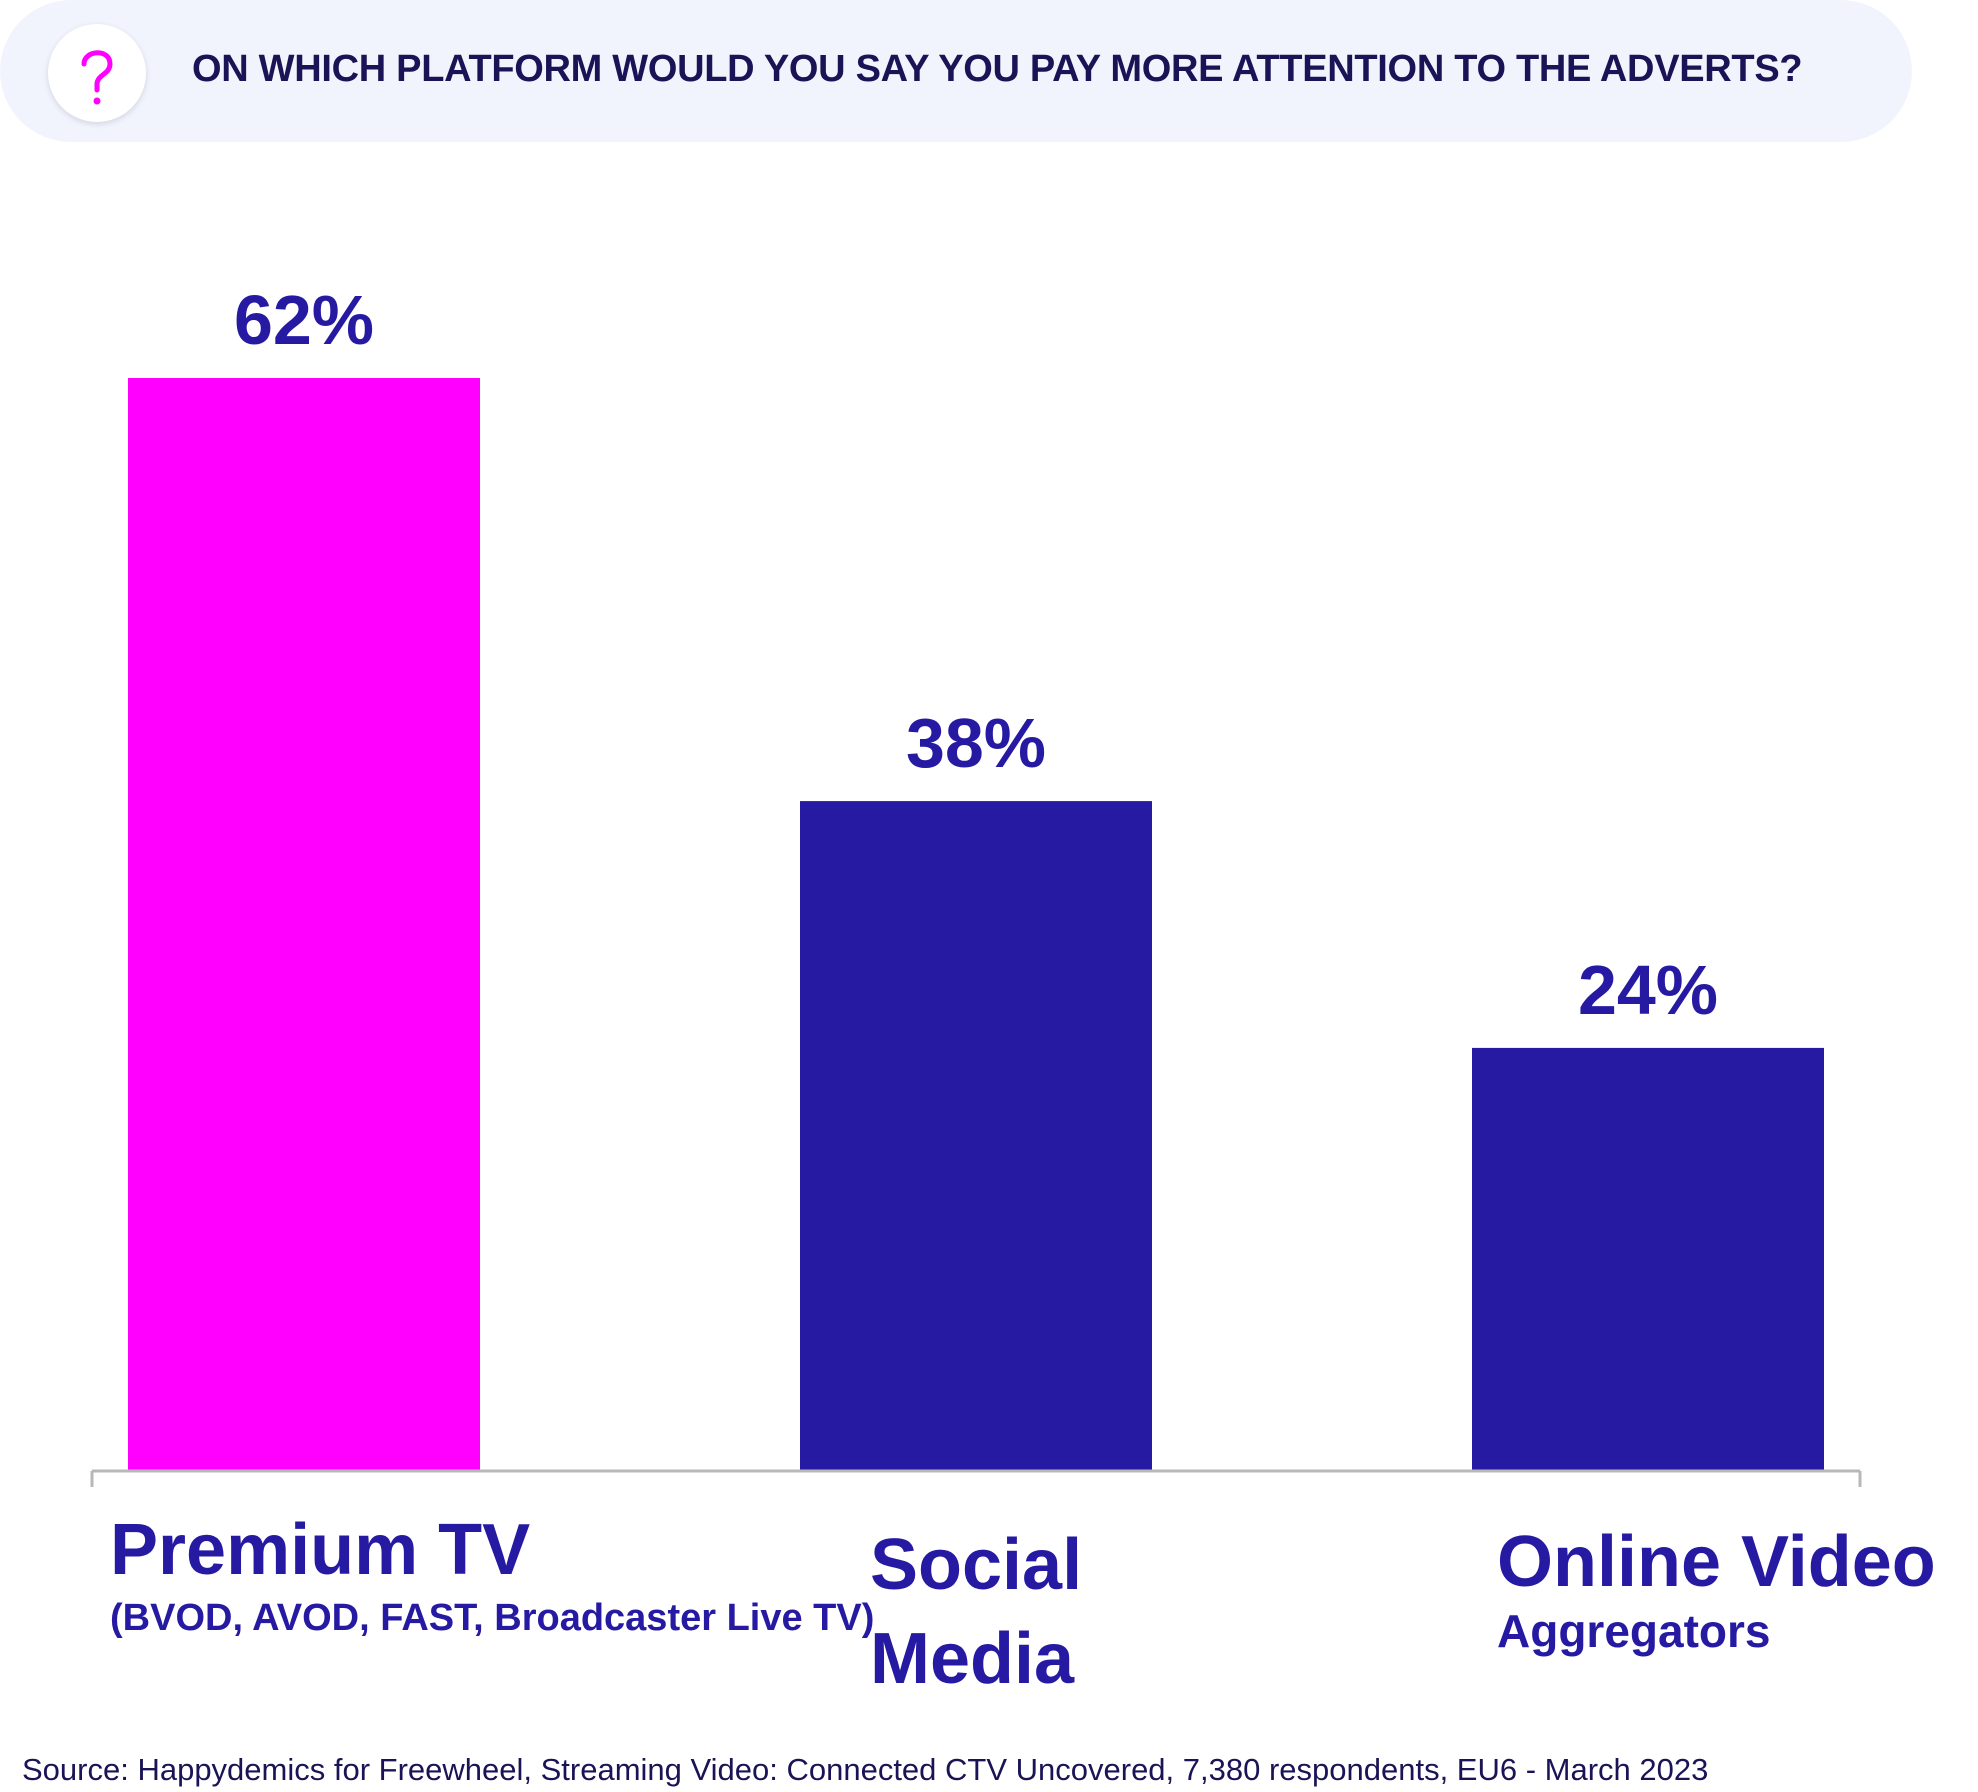 This screenshot has height=1792, width=1978. Describe the element at coordinates (1634, 1631) in the screenshot. I see `category-sub-label: Aggregators` at that location.